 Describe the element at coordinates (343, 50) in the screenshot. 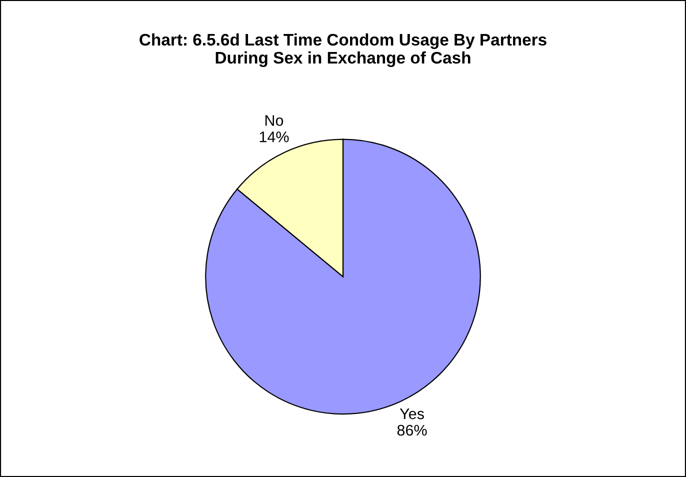

I see `chart-title: Chart: 6.5.6d Last Time Condom Usage By Partners During Sex in Exchange of Cash` at that location.